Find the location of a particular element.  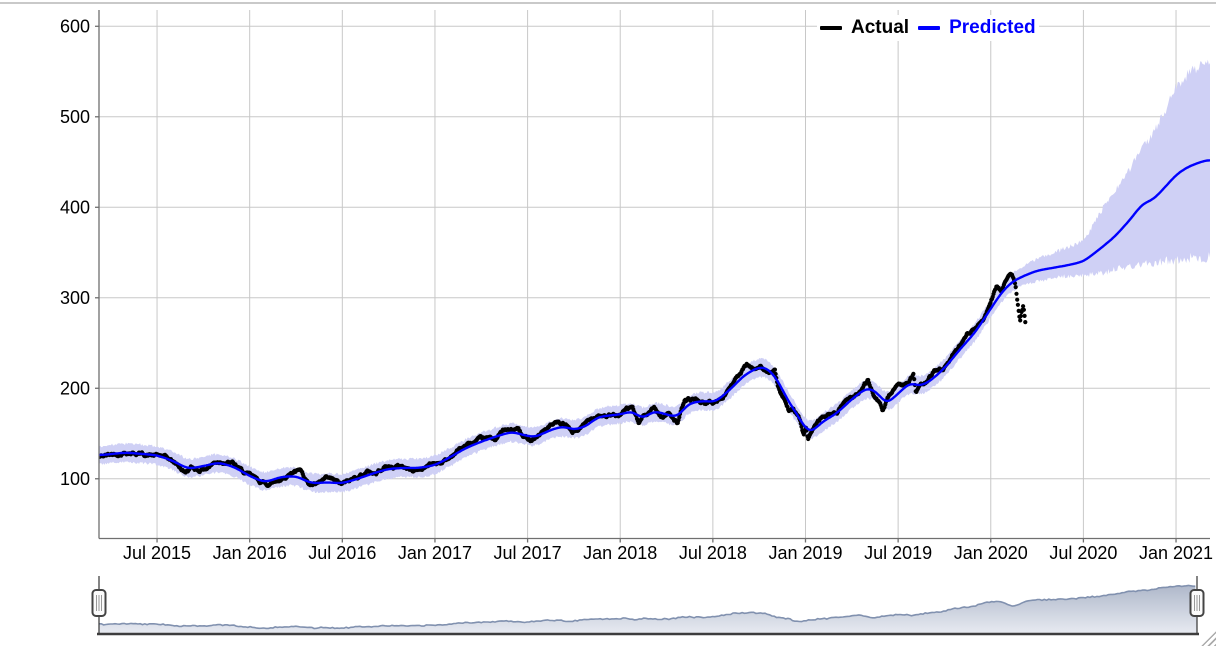

y-tick-label: 400 is located at coordinates (75, 207).